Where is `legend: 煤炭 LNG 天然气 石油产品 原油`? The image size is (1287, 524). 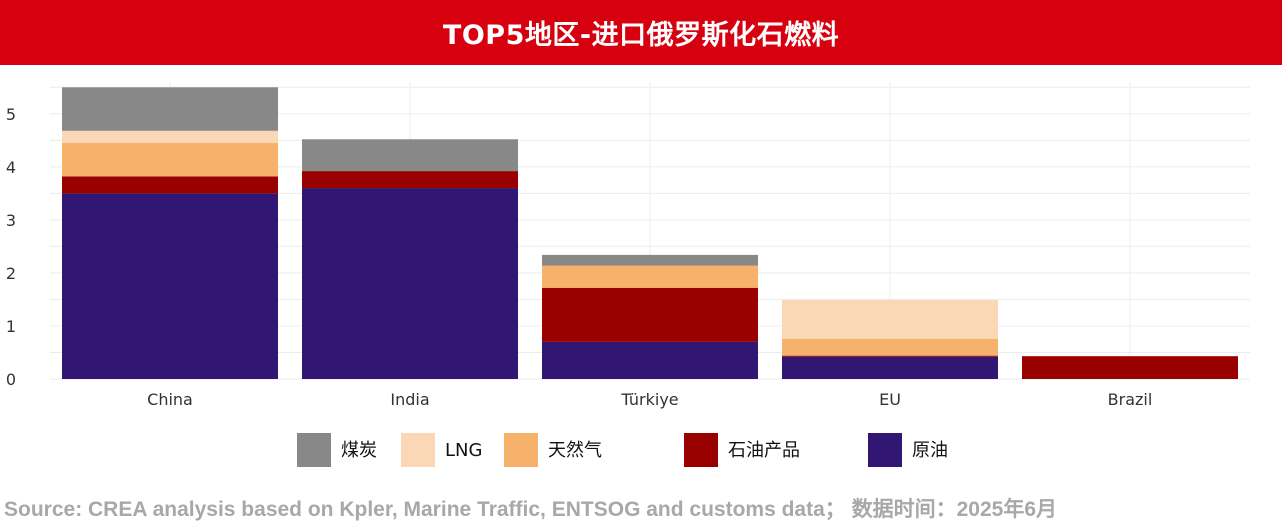
legend: 煤炭 LNG 天然气 石油产品 原油 is located at coordinates (622, 450).